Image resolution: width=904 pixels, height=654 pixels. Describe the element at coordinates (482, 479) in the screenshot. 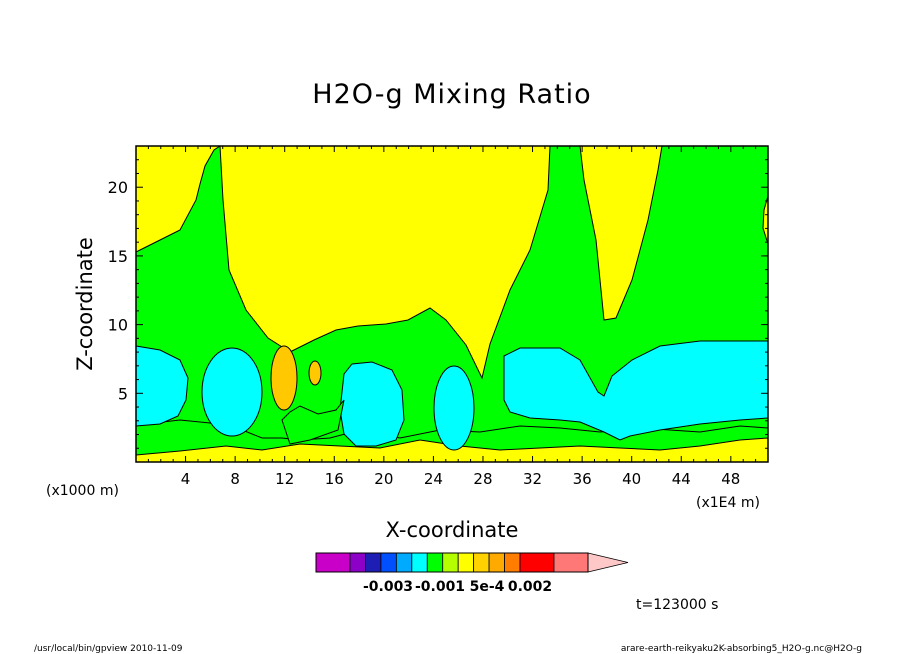

I see `x-tick-label: 28` at that location.